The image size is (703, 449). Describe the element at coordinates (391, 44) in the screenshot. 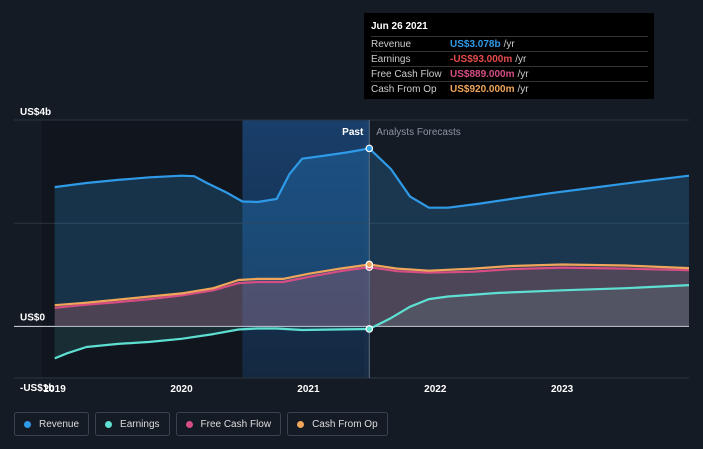

I see `tooltip-key: Revenue` at that location.